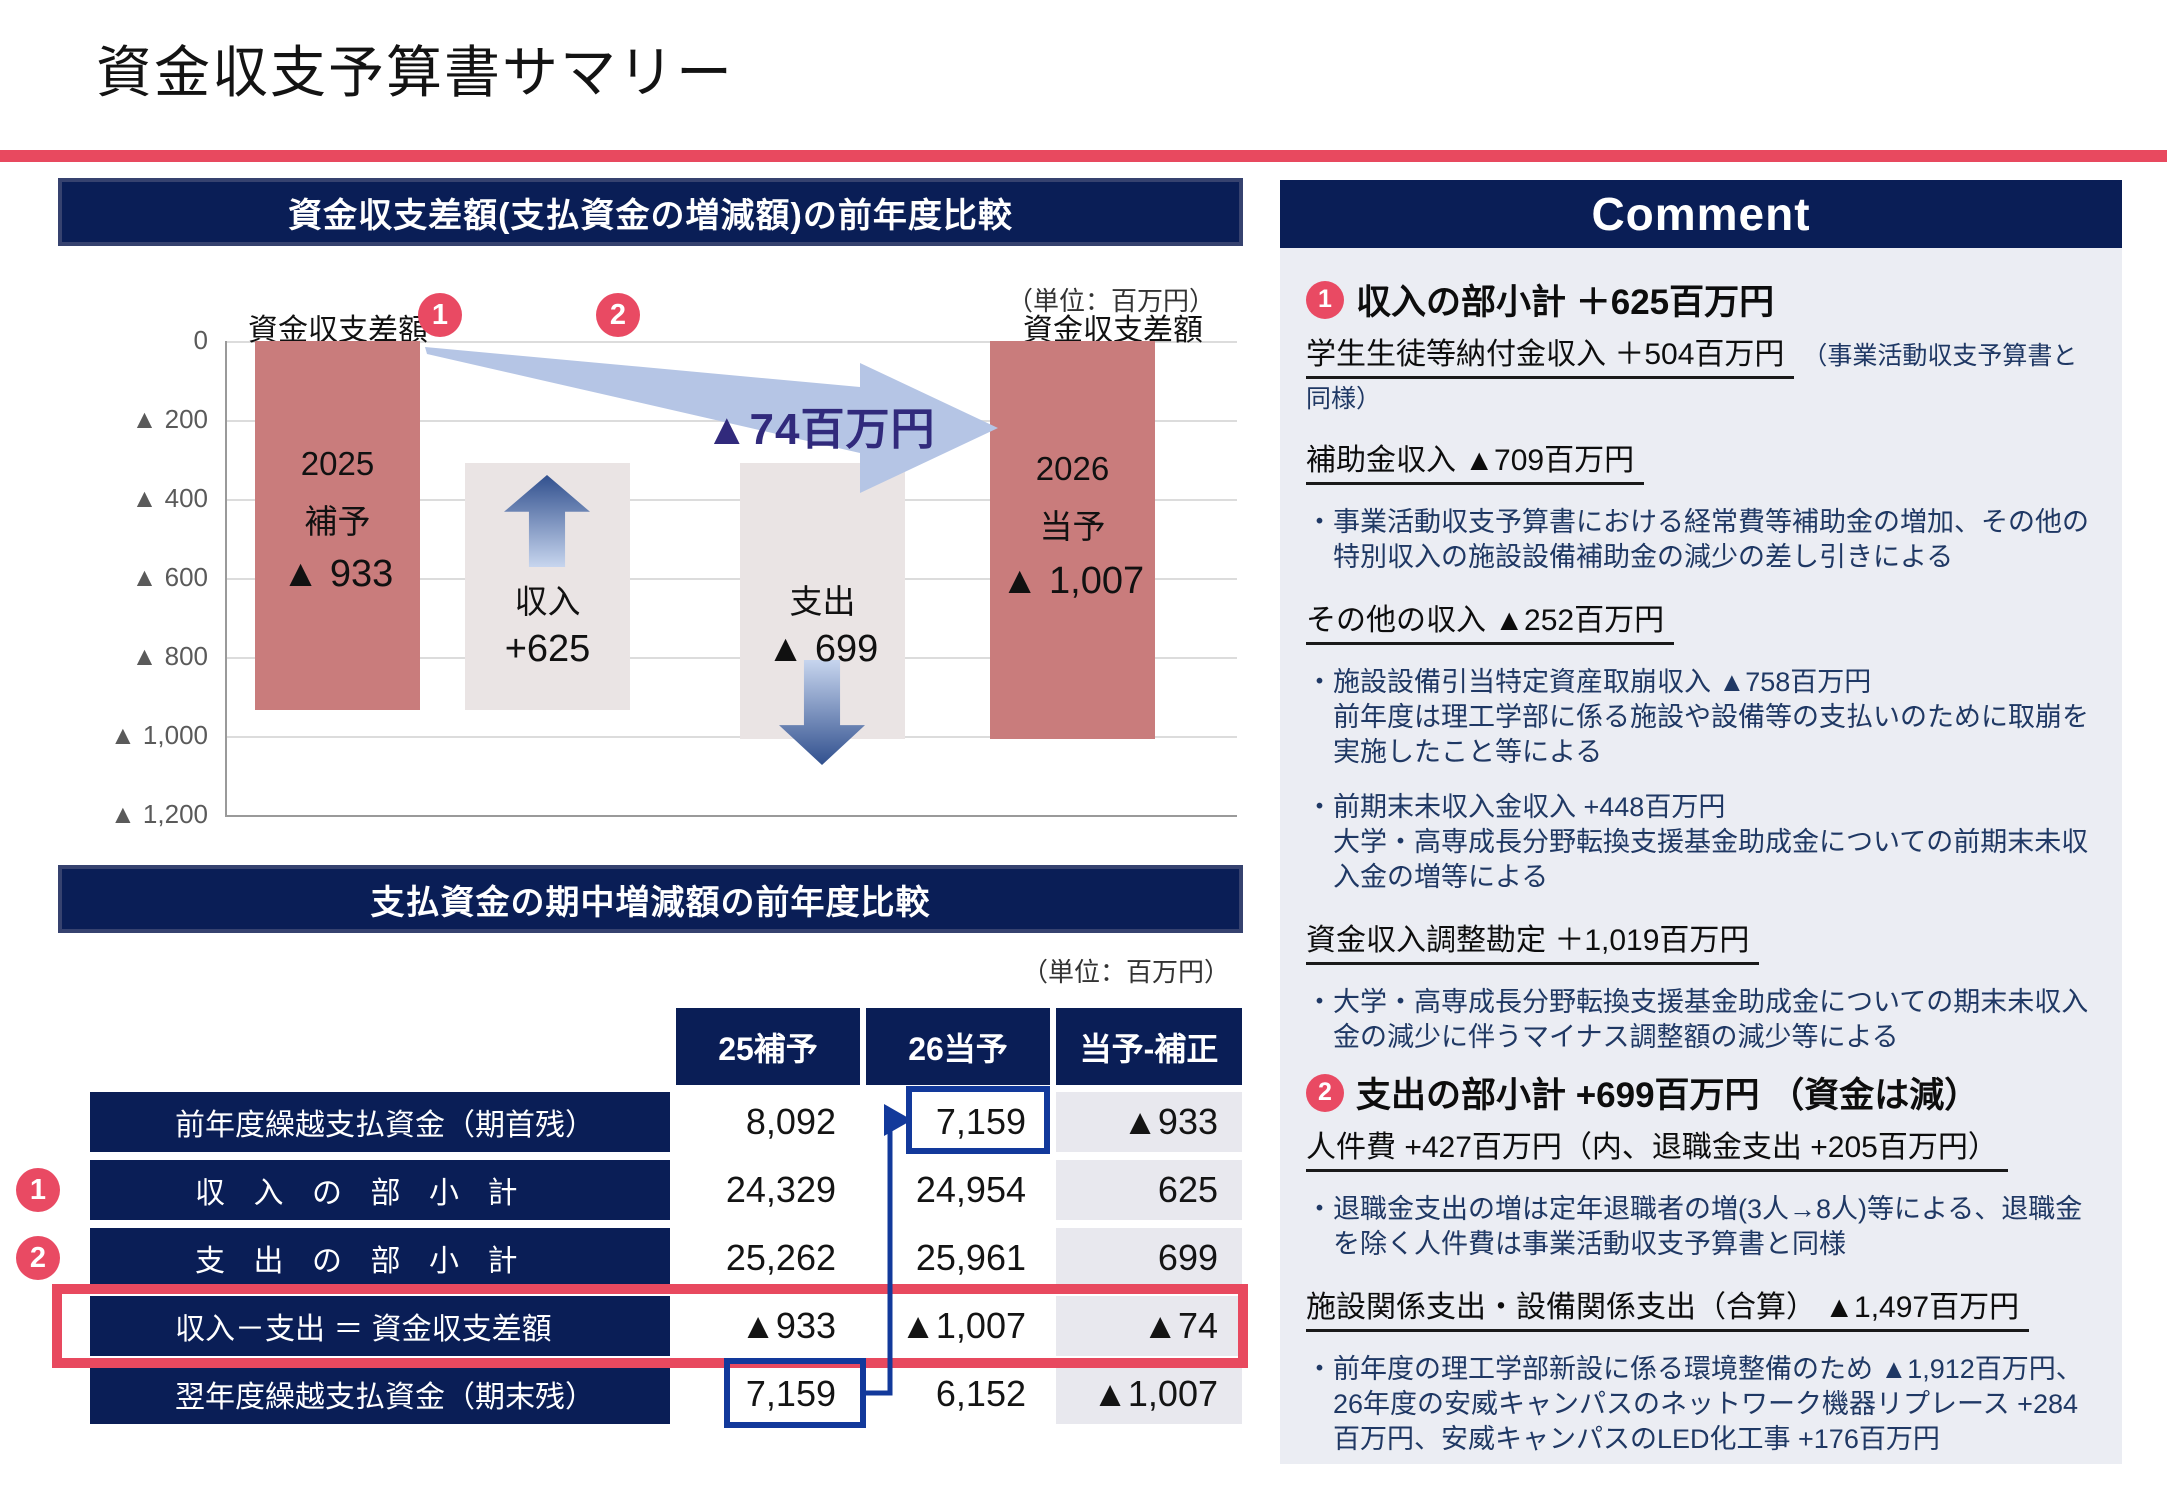 The height and width of the screenshot is (1500, 2167). What do you see at coordinates (1149, 1190) in the screenshot?
I see `cell-r2-diff: 625` at bounding box center [1149, 1190].